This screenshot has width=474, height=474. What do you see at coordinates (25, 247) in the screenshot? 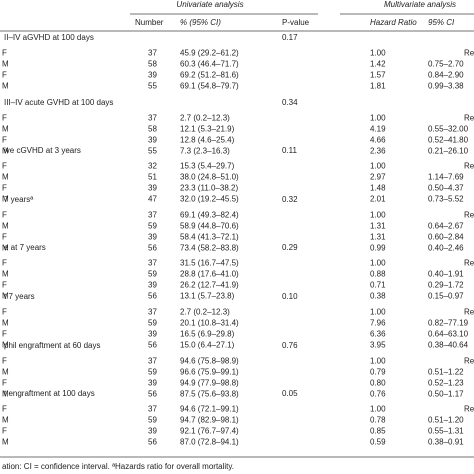
I see `section-title: e at 7 years` at bounding box center [25, 247].